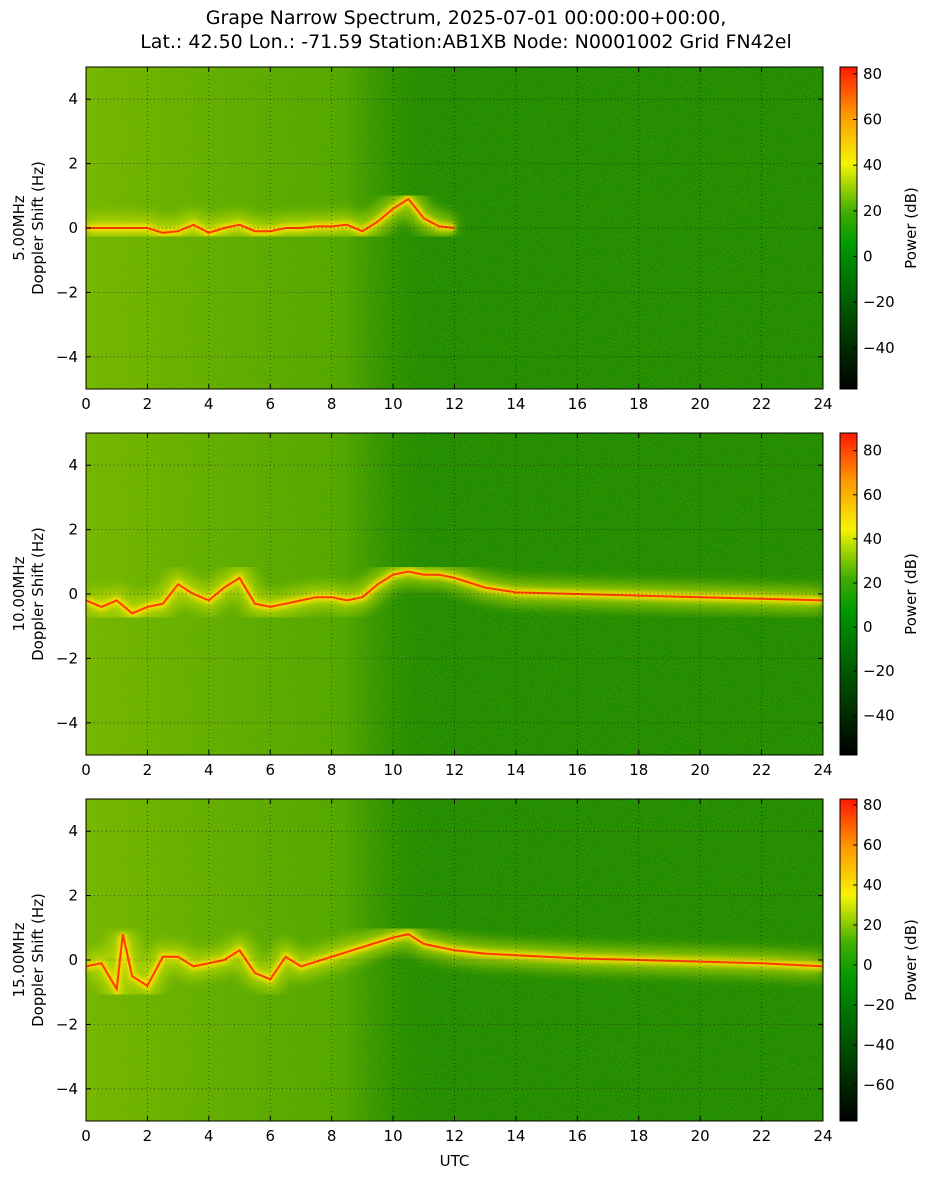 This screenshot has width=932, height=1178. I want to click on y-axis-label-frequency: 5.00MHz, so click(19, 228).